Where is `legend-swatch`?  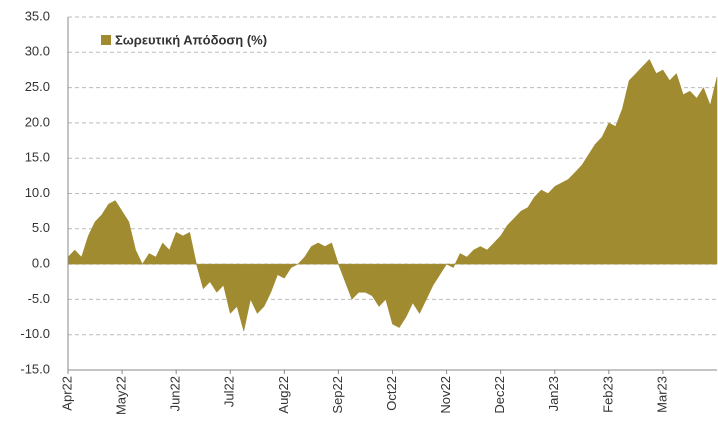
legend-swatch is located at coordinates (106, 40).